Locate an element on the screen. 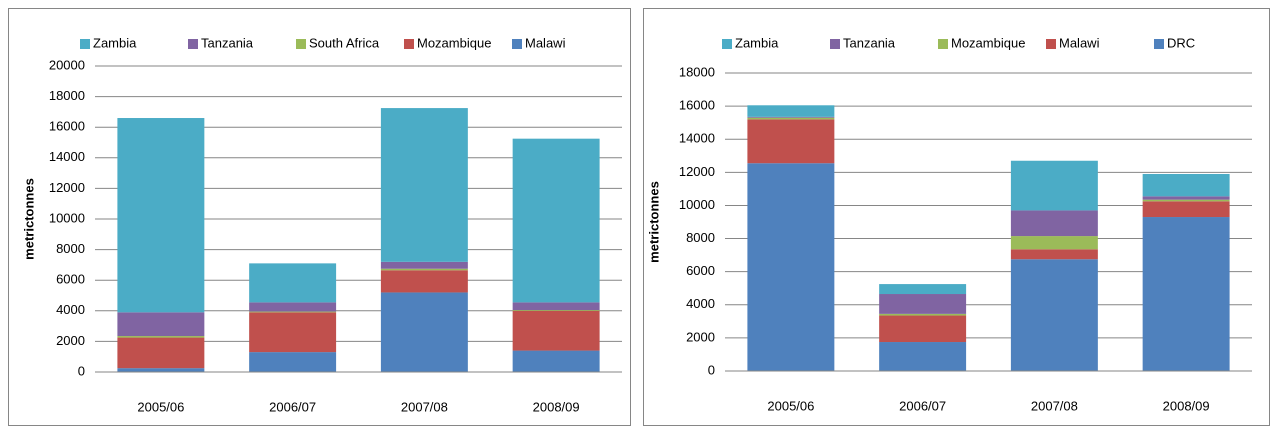 Image resolution: width=1277 pixels, height=426 pixels. legend-label: South Africa is located at coordinates (344, 42).